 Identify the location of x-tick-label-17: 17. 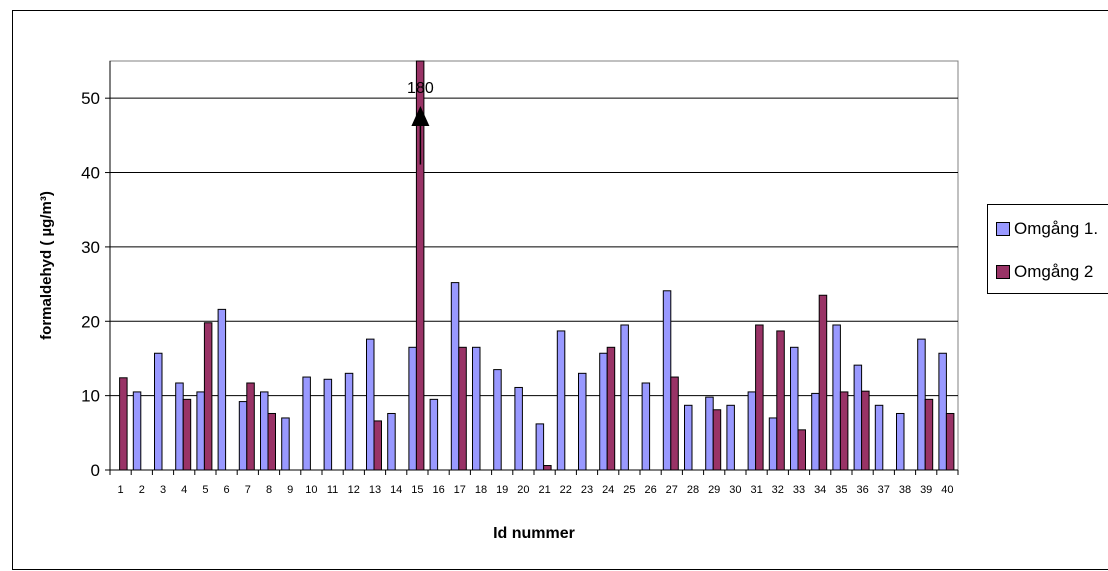
(460, 490).